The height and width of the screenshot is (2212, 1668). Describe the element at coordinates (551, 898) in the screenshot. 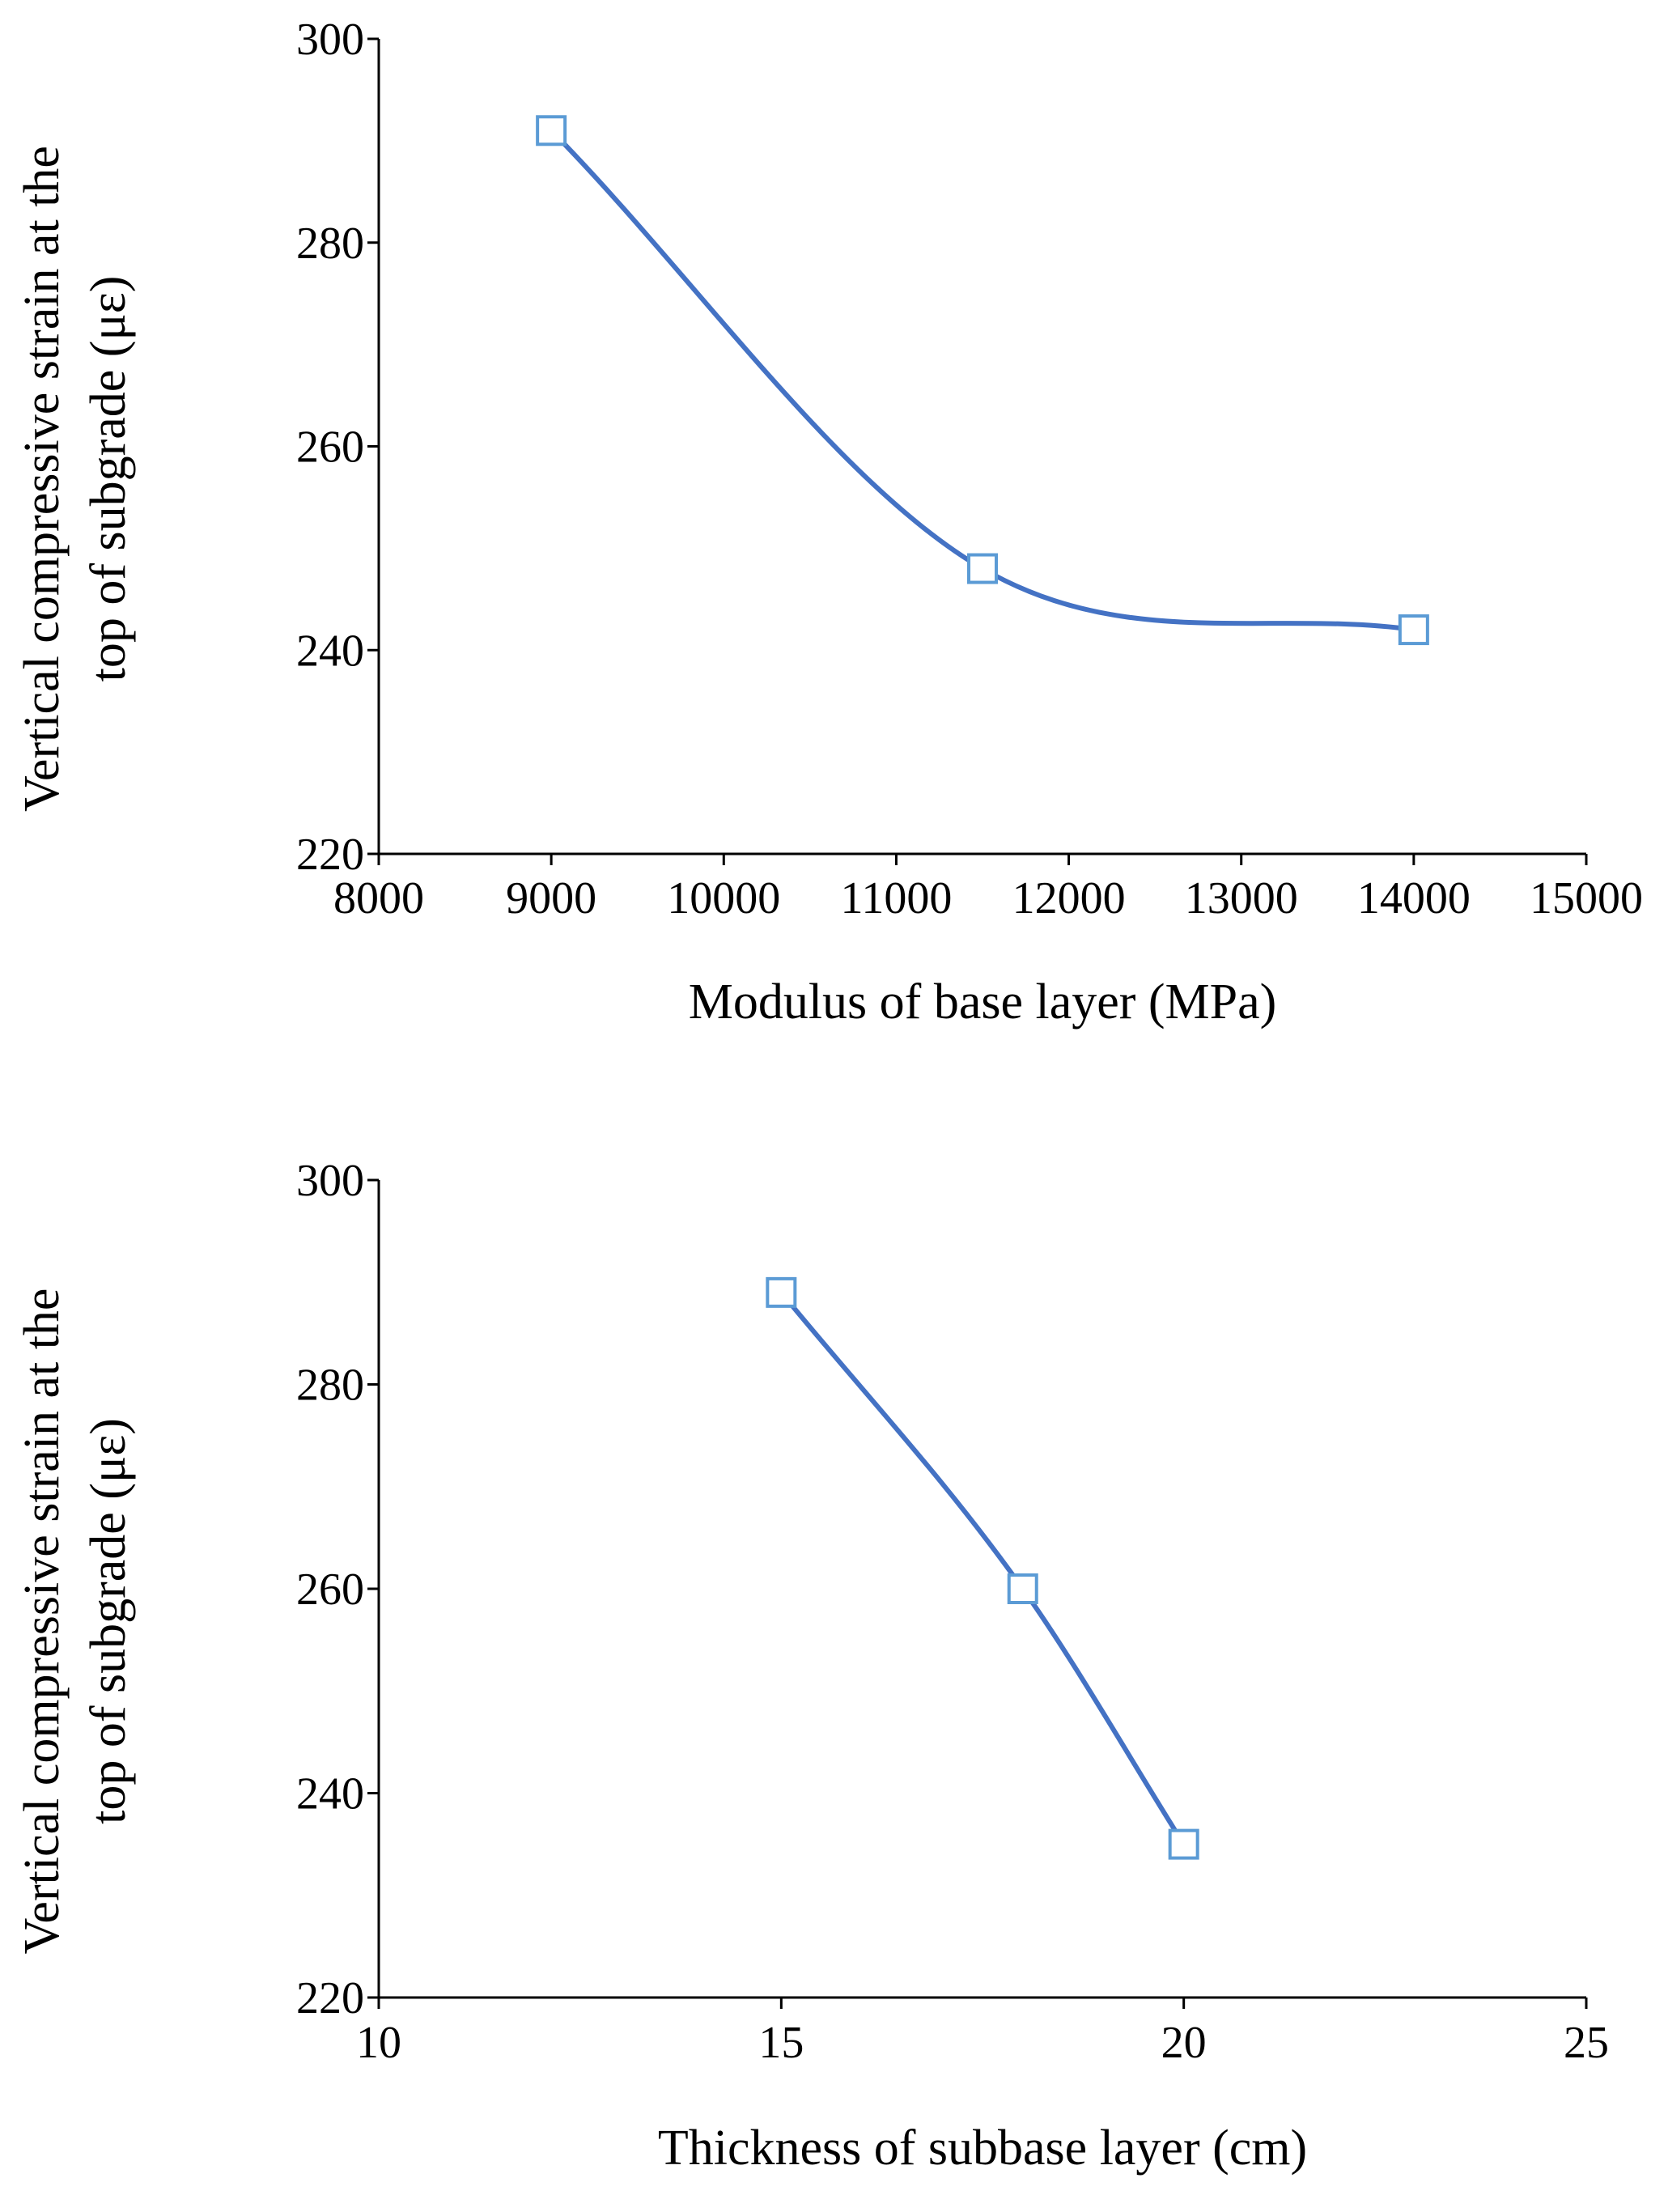

I see `x-tick-label: 9000` at that location.